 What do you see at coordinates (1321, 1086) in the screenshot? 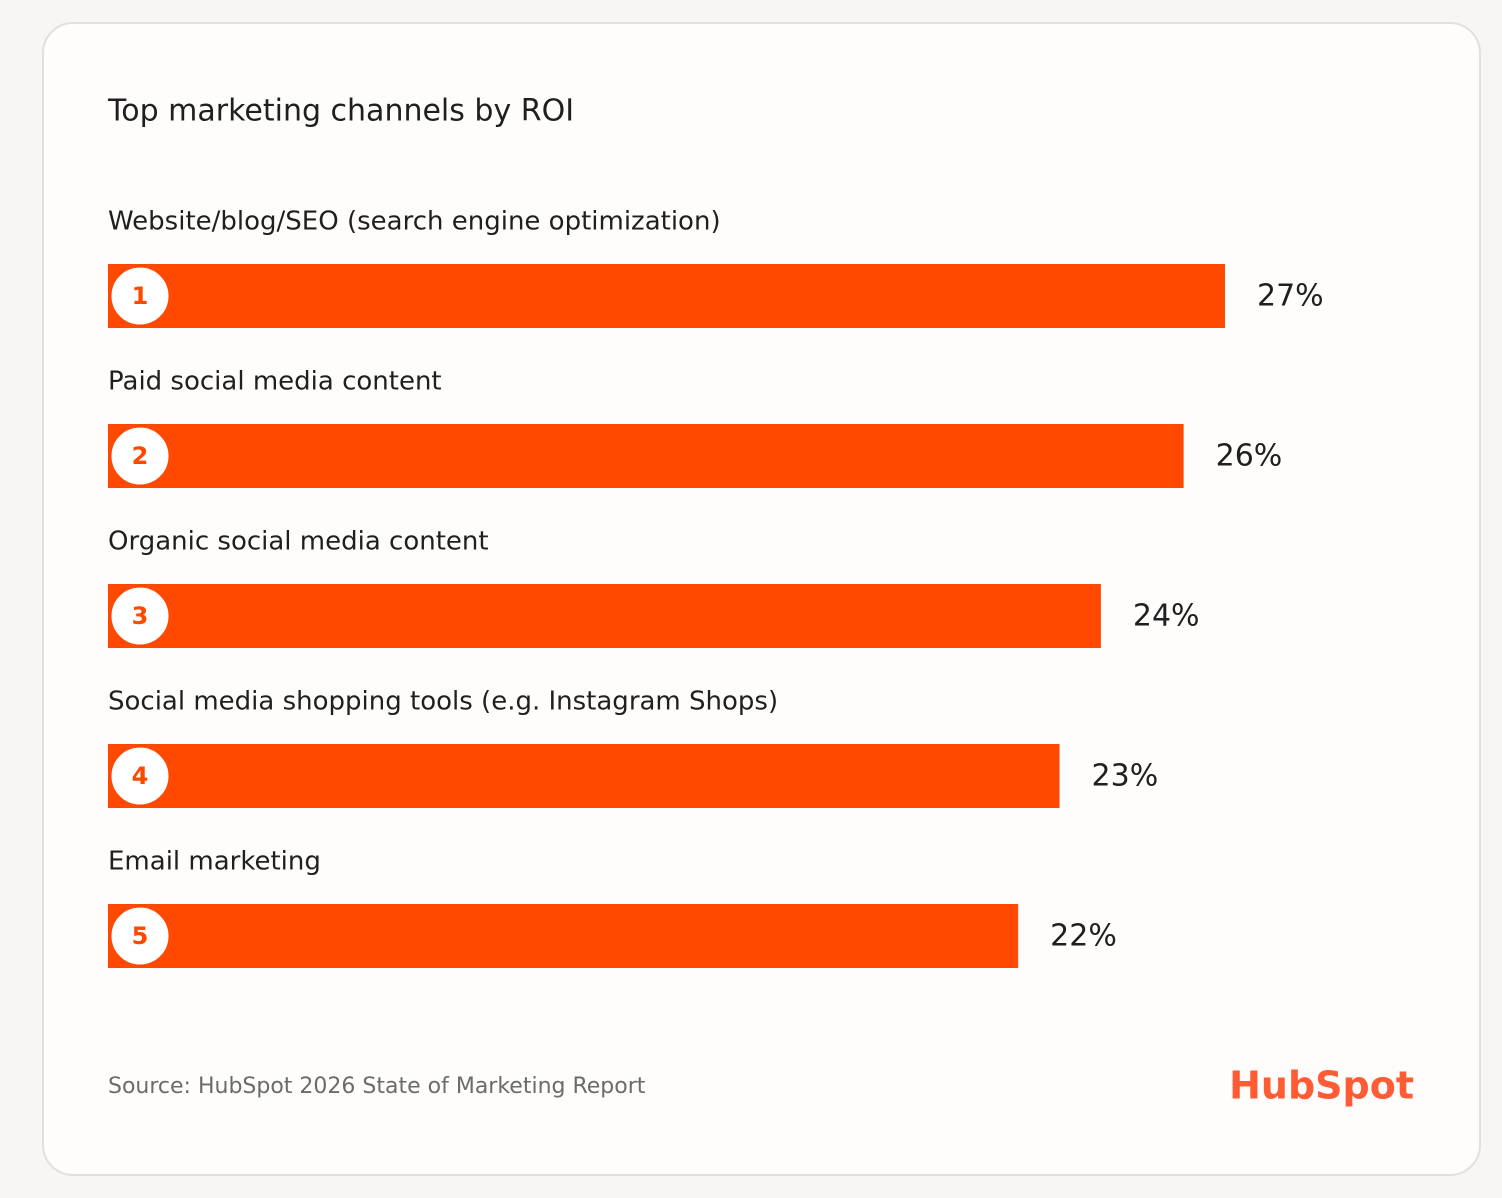
I see `logo: HubSpot` at bounding box center [1321, 1086].